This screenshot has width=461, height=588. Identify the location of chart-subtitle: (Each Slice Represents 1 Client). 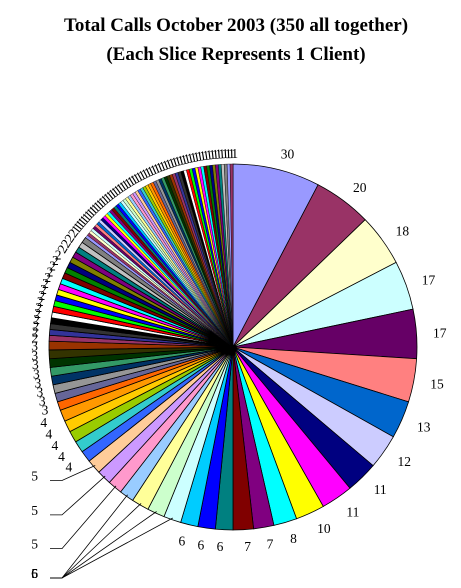
(235, 54).